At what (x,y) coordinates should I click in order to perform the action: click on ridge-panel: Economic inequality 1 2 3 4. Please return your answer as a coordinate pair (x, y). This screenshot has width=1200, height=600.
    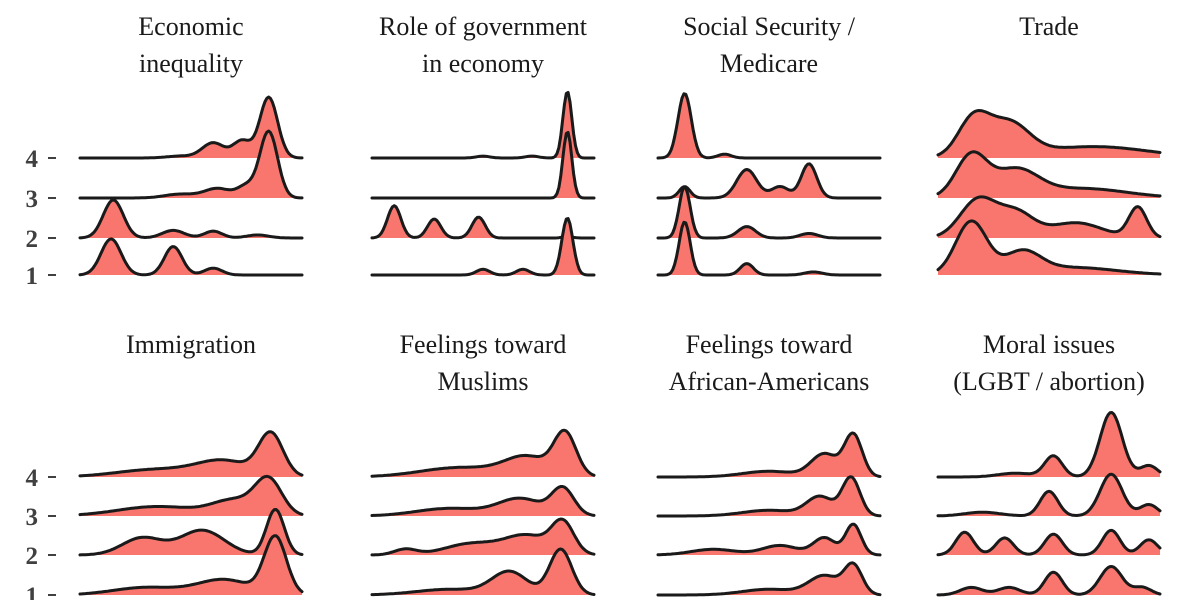
    Looking at the image, I should click on (165, 151).